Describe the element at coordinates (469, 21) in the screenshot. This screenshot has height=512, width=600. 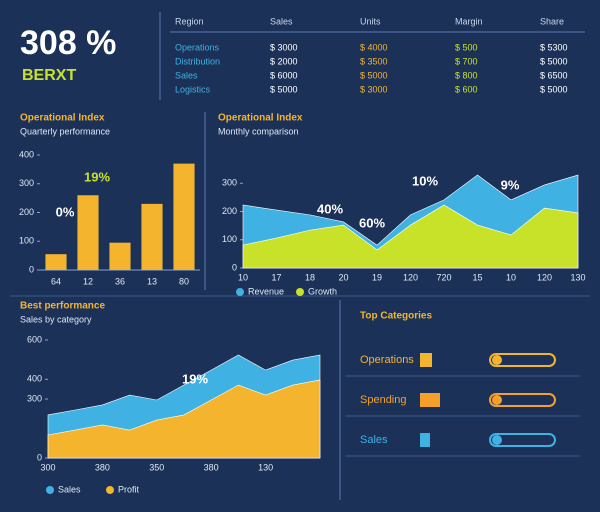
I see `table-header: Margin` at that location.